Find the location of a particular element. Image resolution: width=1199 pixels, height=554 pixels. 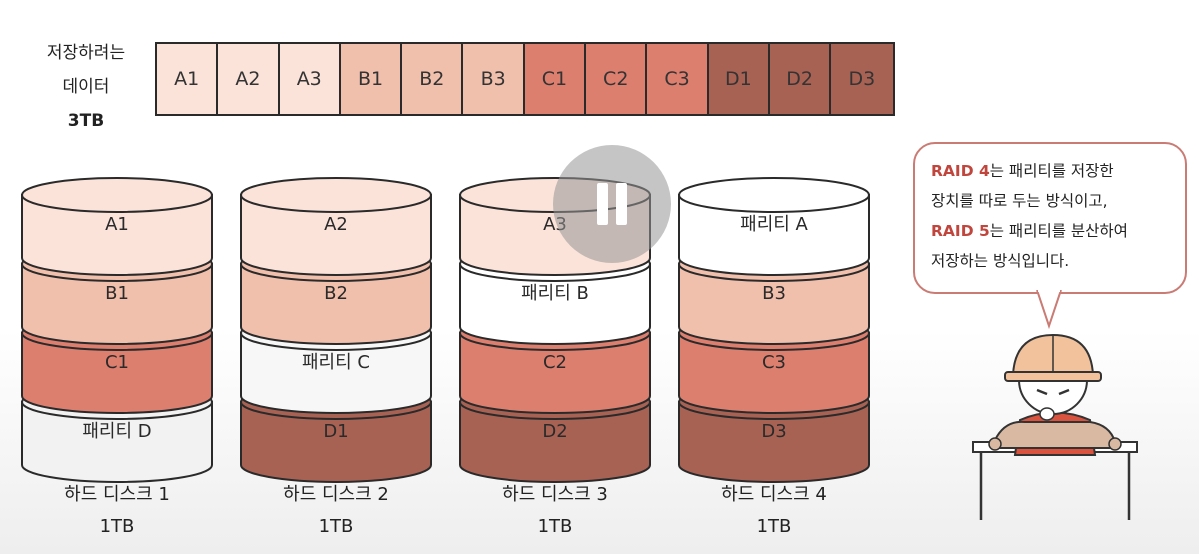

bubble-tail is located at coordinates (1049, 310).